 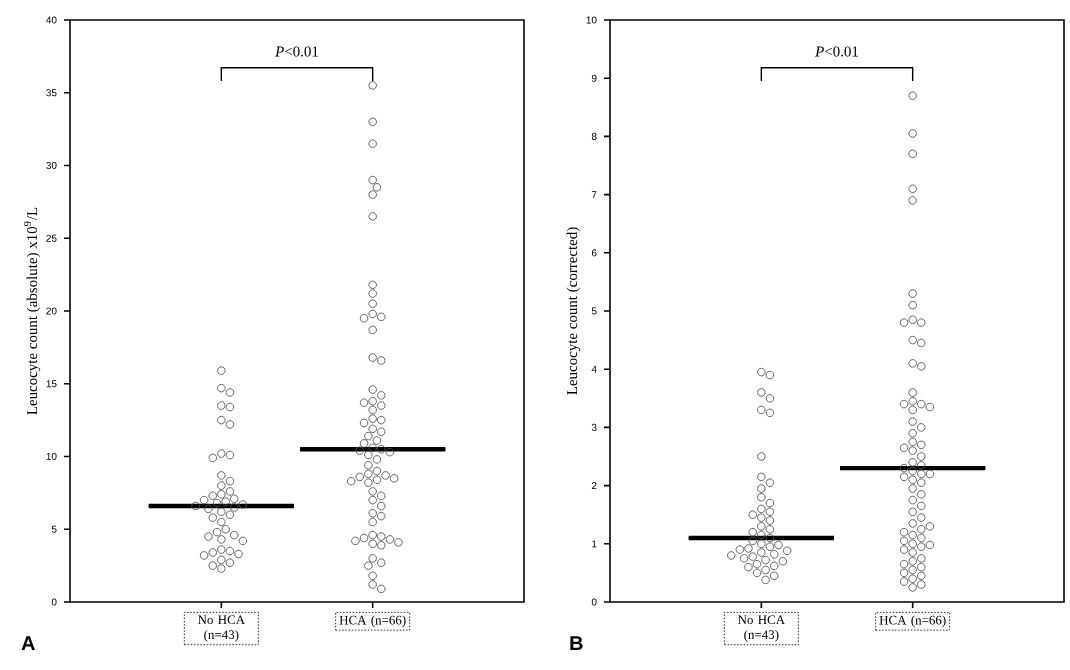 I want to click on text: A, so click(x=28, y=643).